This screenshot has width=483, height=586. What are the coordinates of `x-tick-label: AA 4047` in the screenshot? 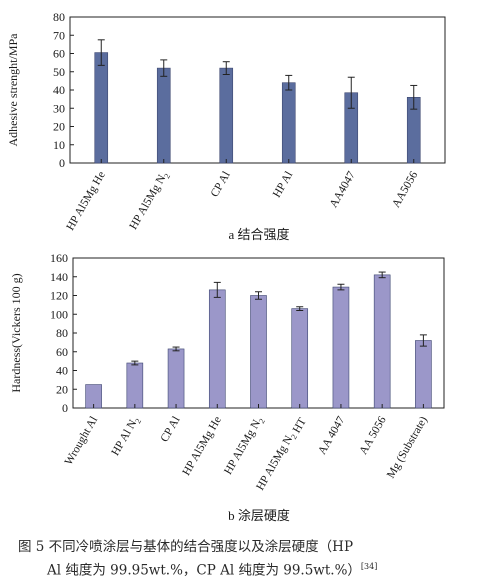 It's located at (331, 435).